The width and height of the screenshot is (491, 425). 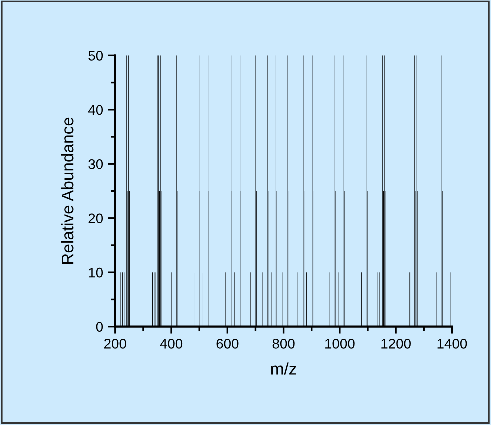 I want to click on x-tick-label: 1400, so click(x=453, y=343).